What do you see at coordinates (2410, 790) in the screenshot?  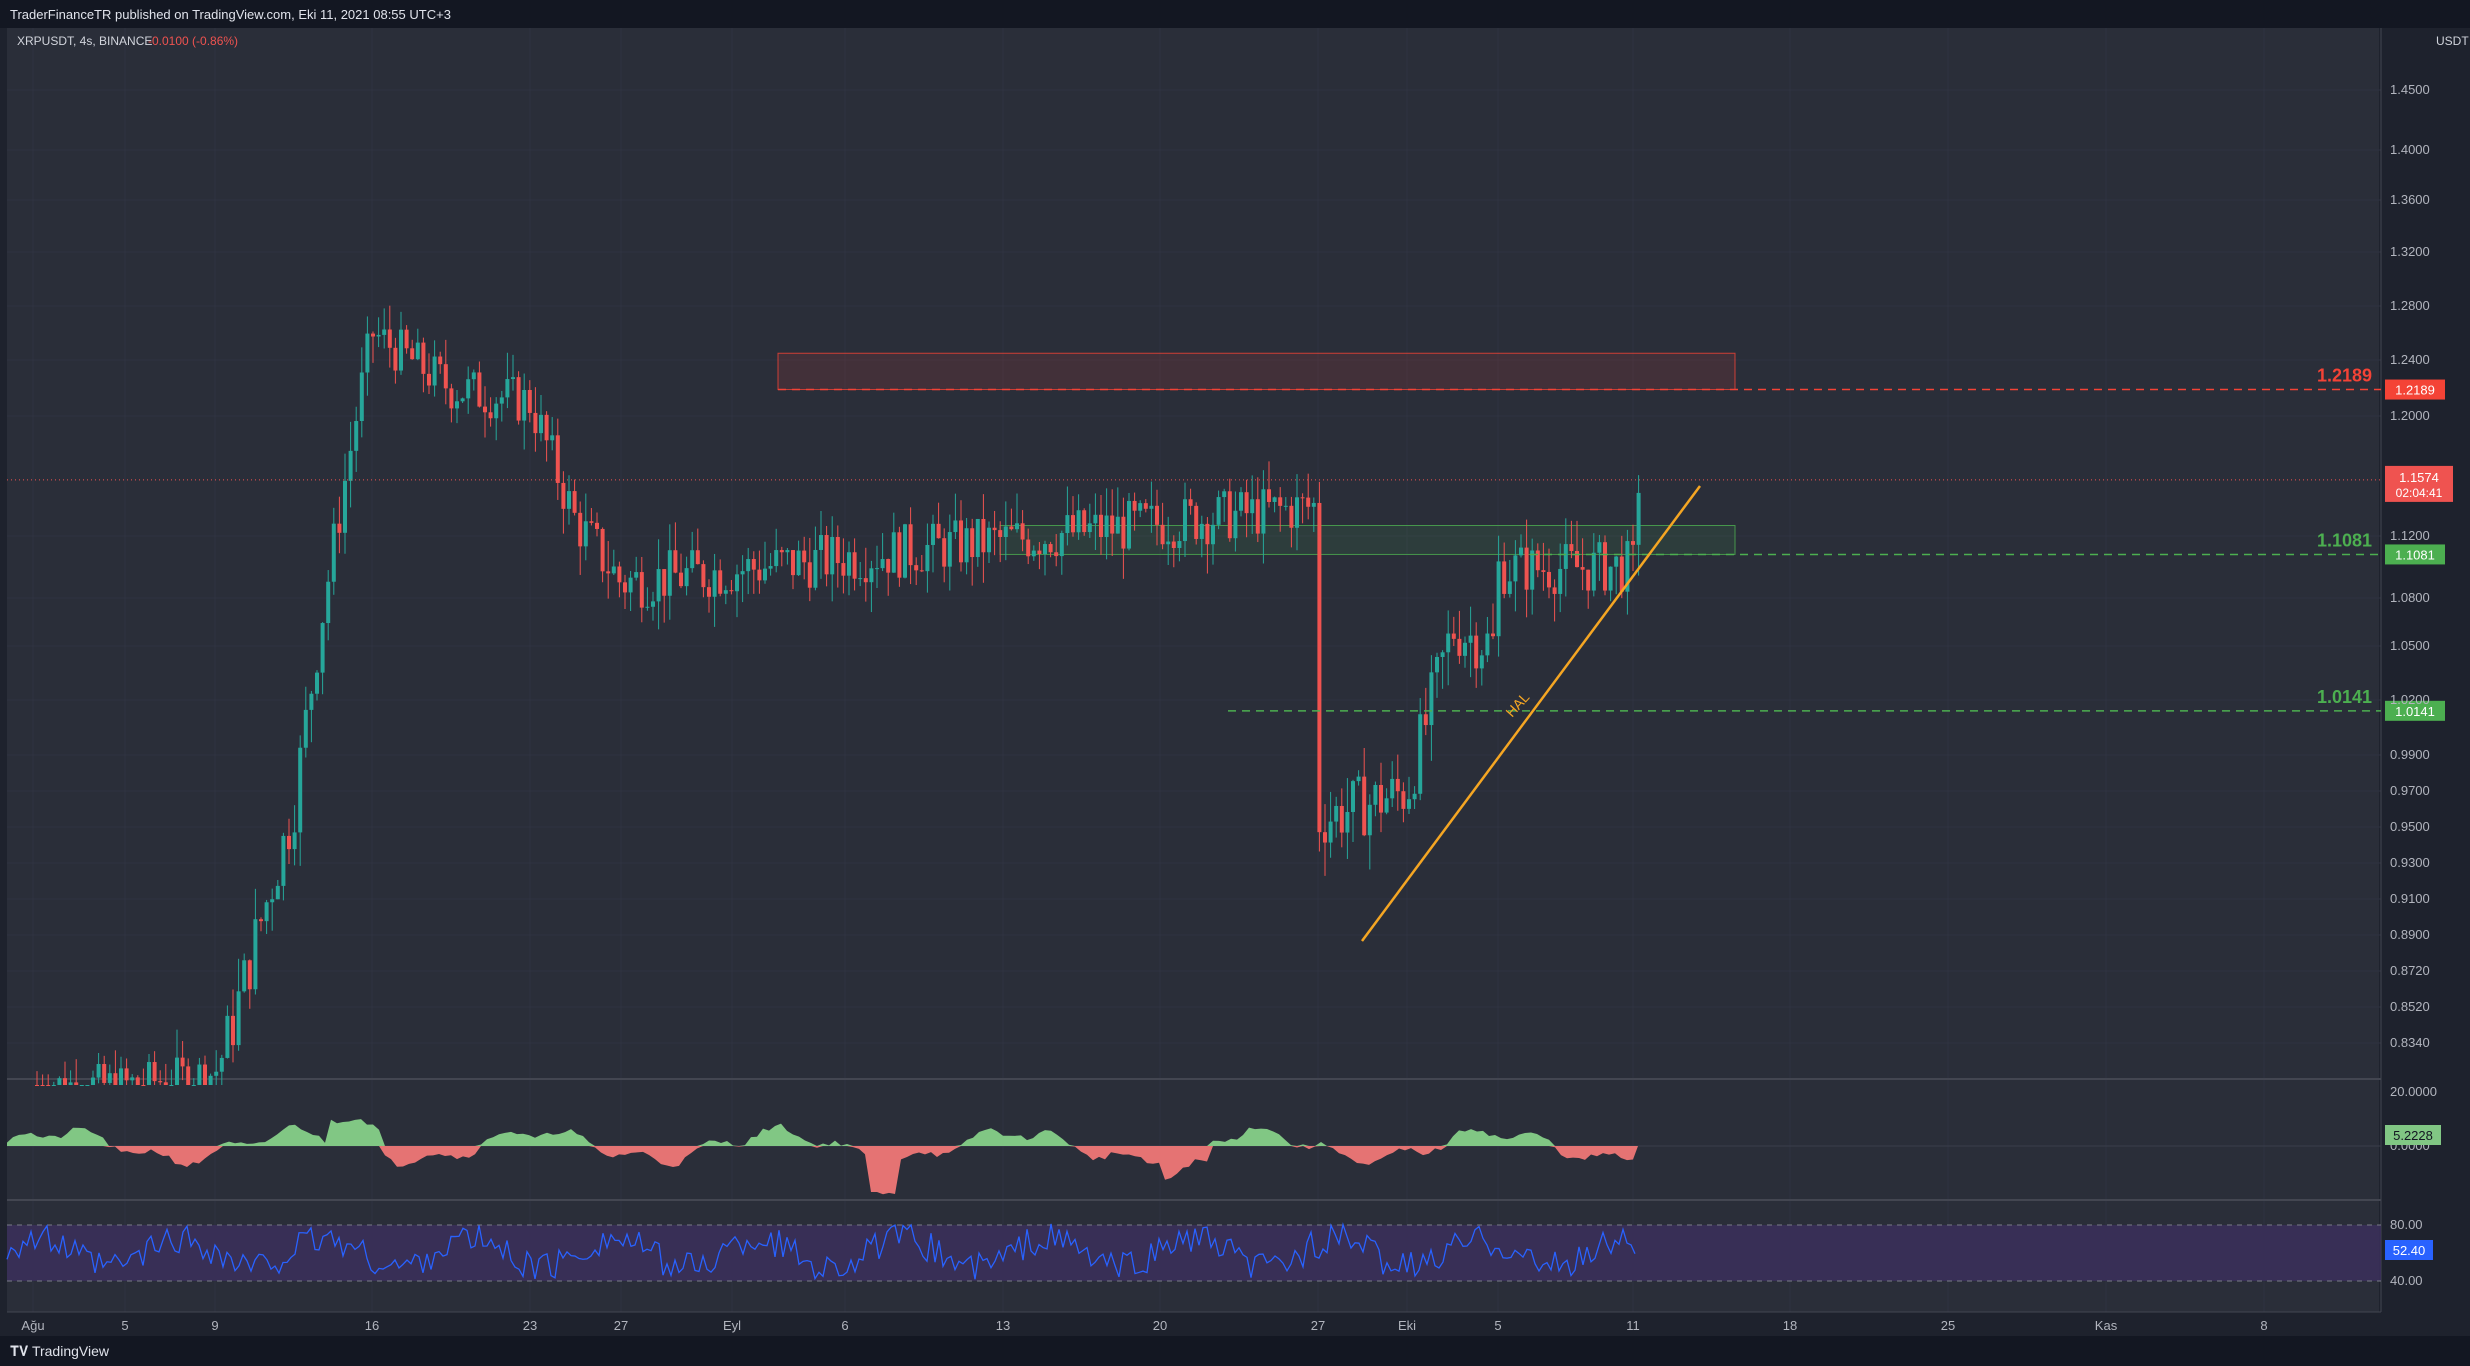 I see `price-tick-label: 0.9700` at bounding box center [2410, 790].